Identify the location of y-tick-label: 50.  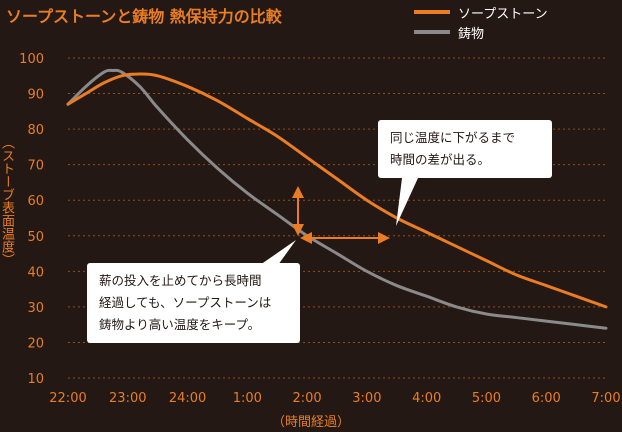
(35, 237).